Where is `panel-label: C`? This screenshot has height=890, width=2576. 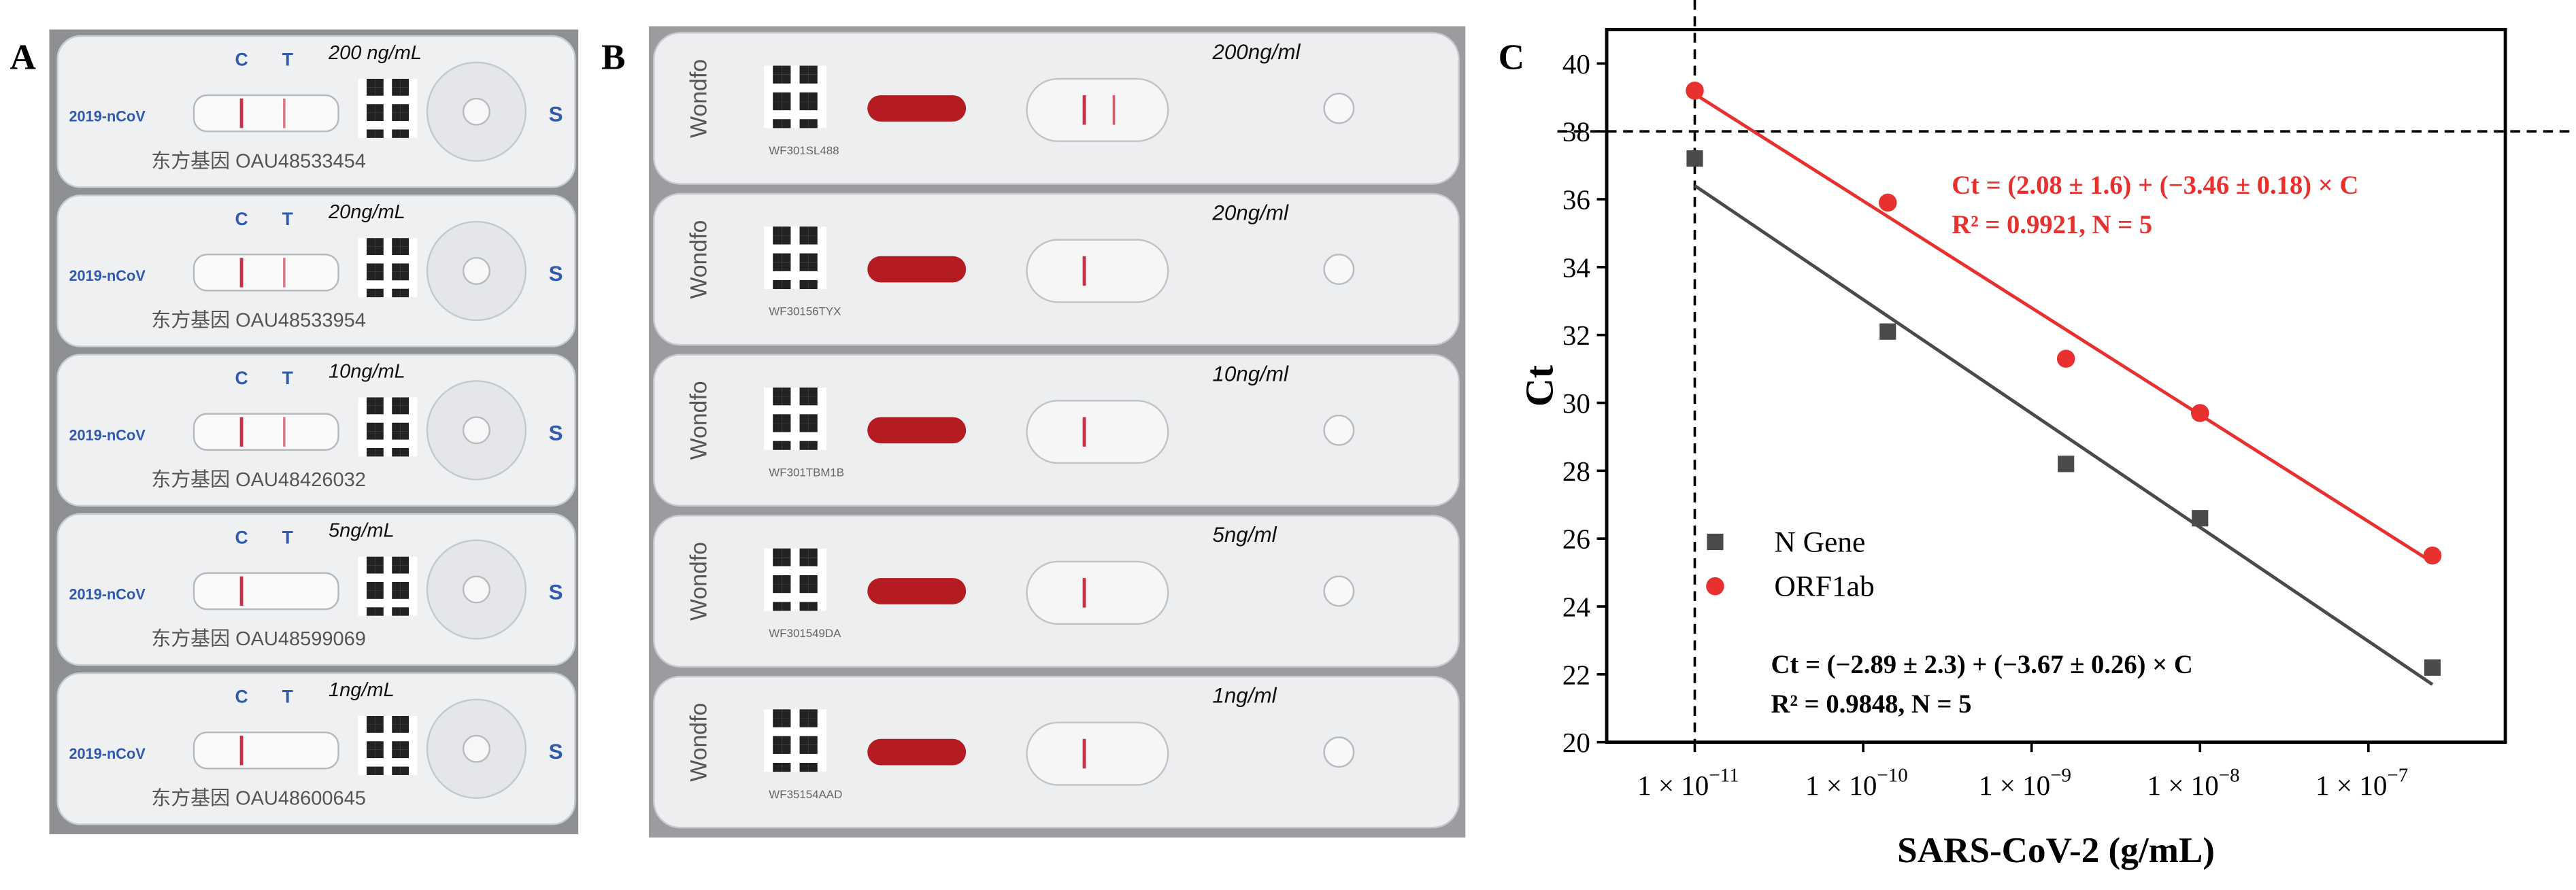
panel-label: C is located at coordinates (1511, 57).